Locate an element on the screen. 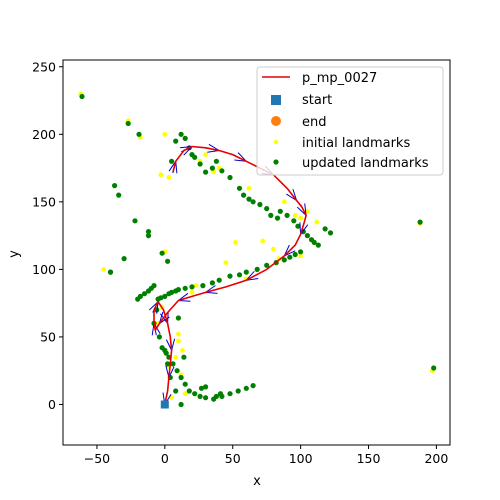 The image size is (500, 500). legend-frame is located at coordinates (350, 121).